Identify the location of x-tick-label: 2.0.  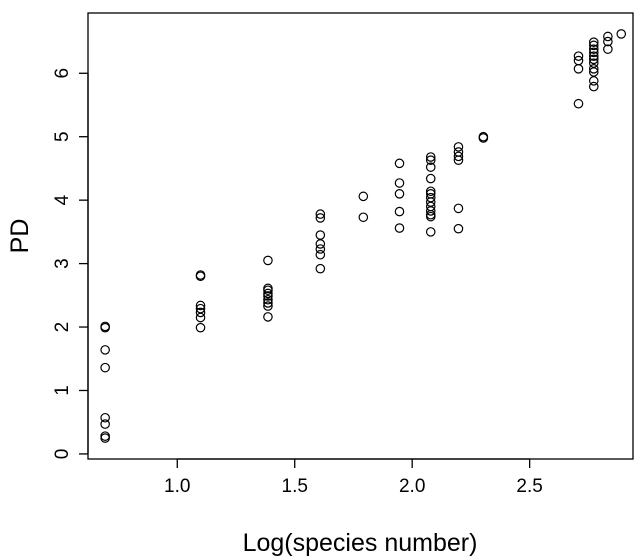
(412, 486).